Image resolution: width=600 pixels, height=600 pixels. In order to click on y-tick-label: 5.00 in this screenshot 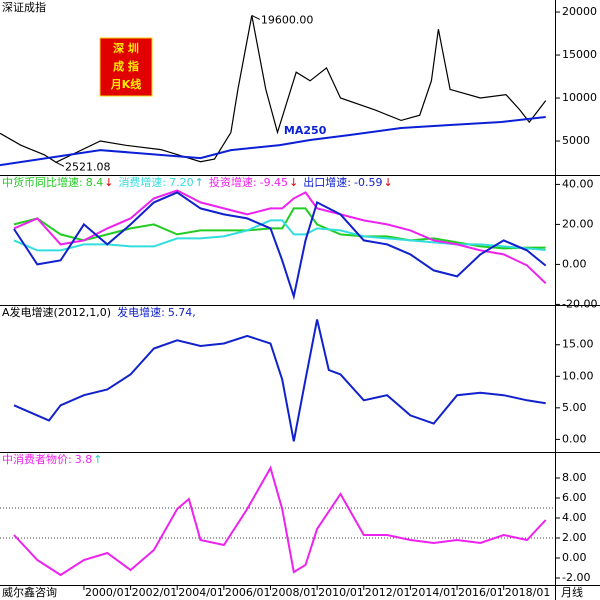, I will do `click(574, 407)`.